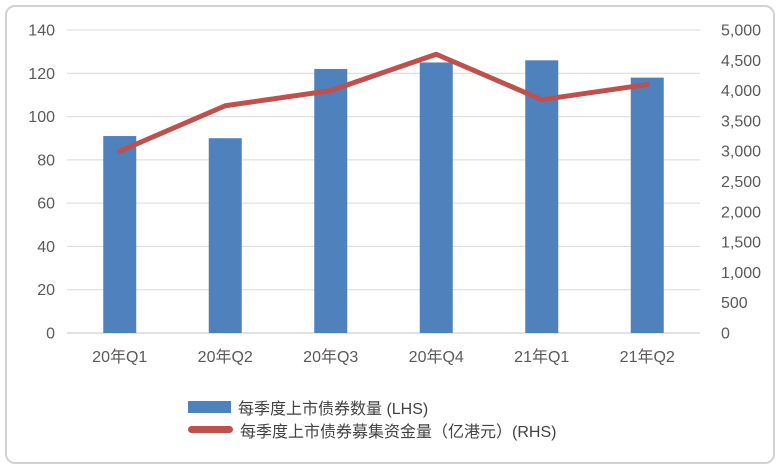 The height and width of the screenshot is (474, 784). What do you see at coordinates (331, 200) in the screenshot?
I see `bar-20年Q3` at bounding box center [331, 200].